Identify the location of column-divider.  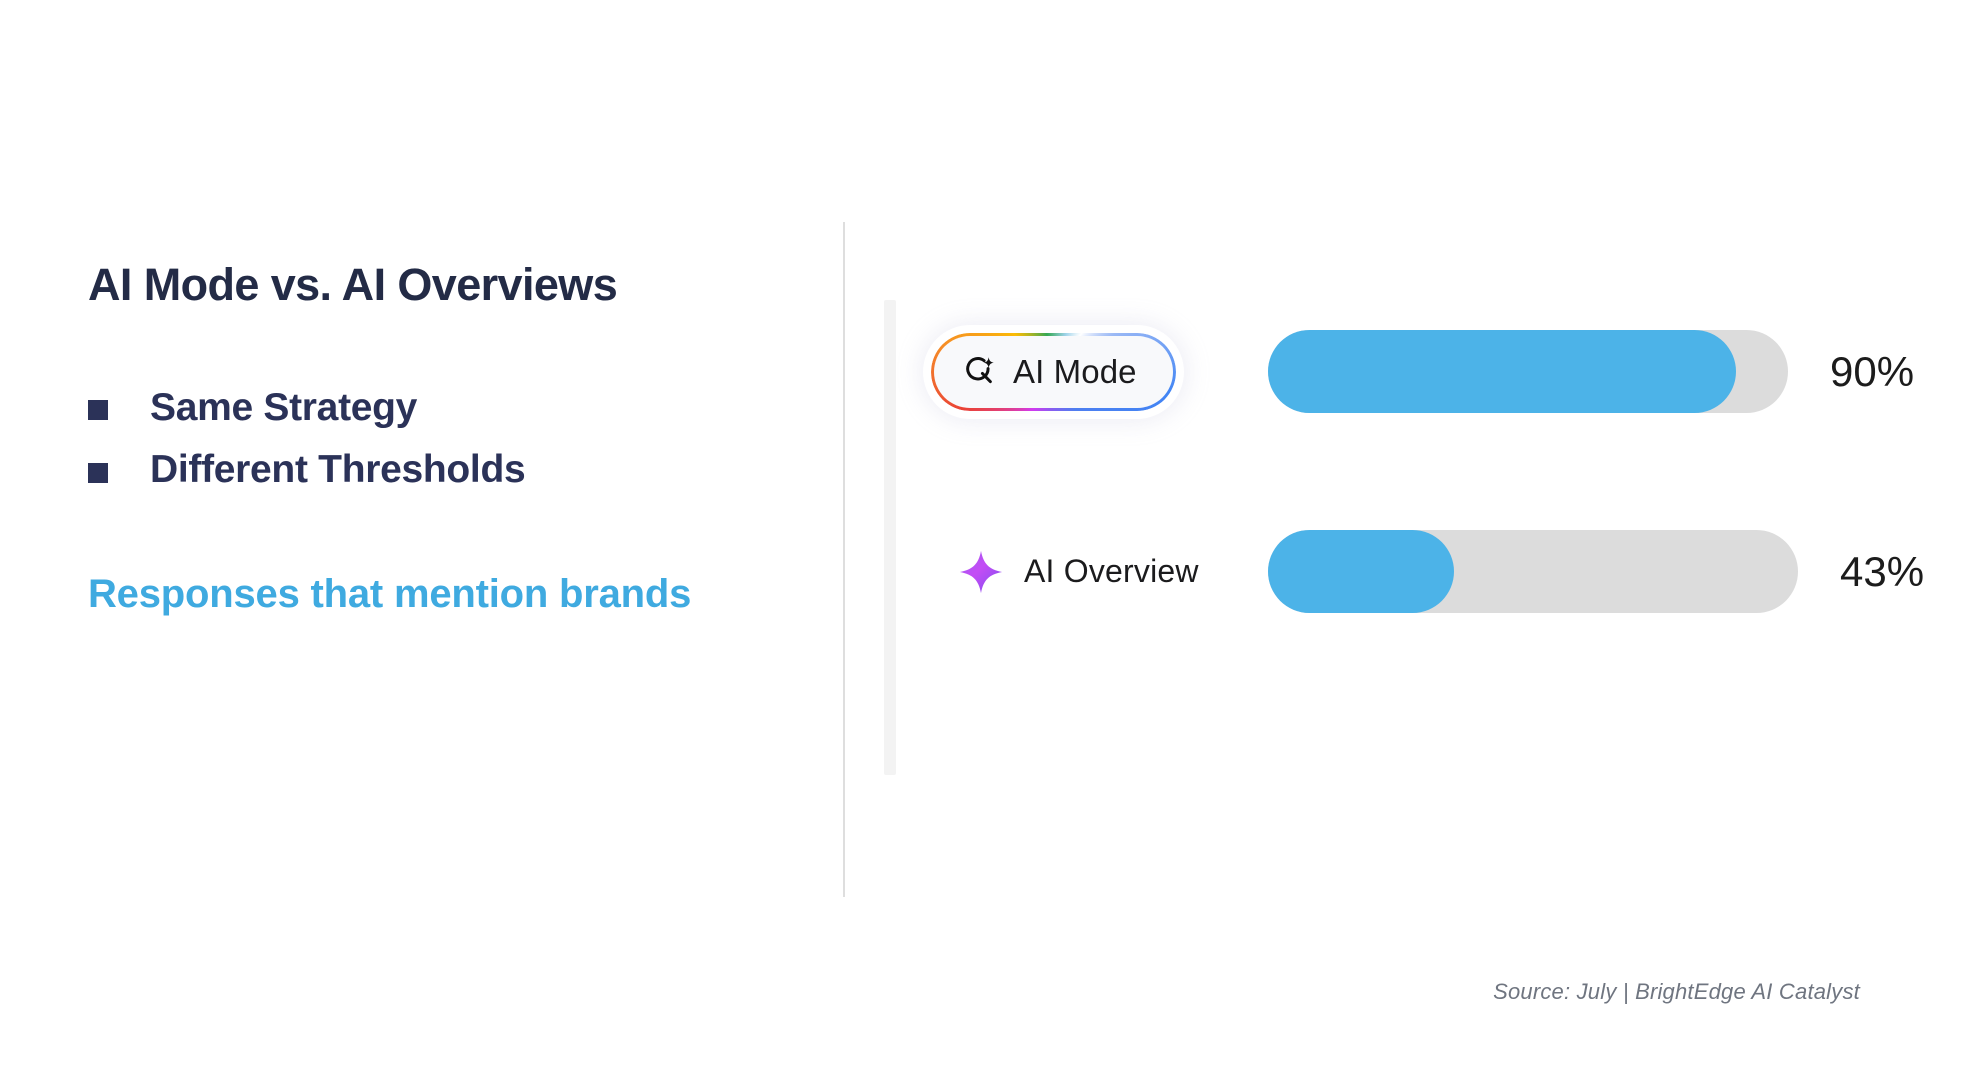
(844, 559).